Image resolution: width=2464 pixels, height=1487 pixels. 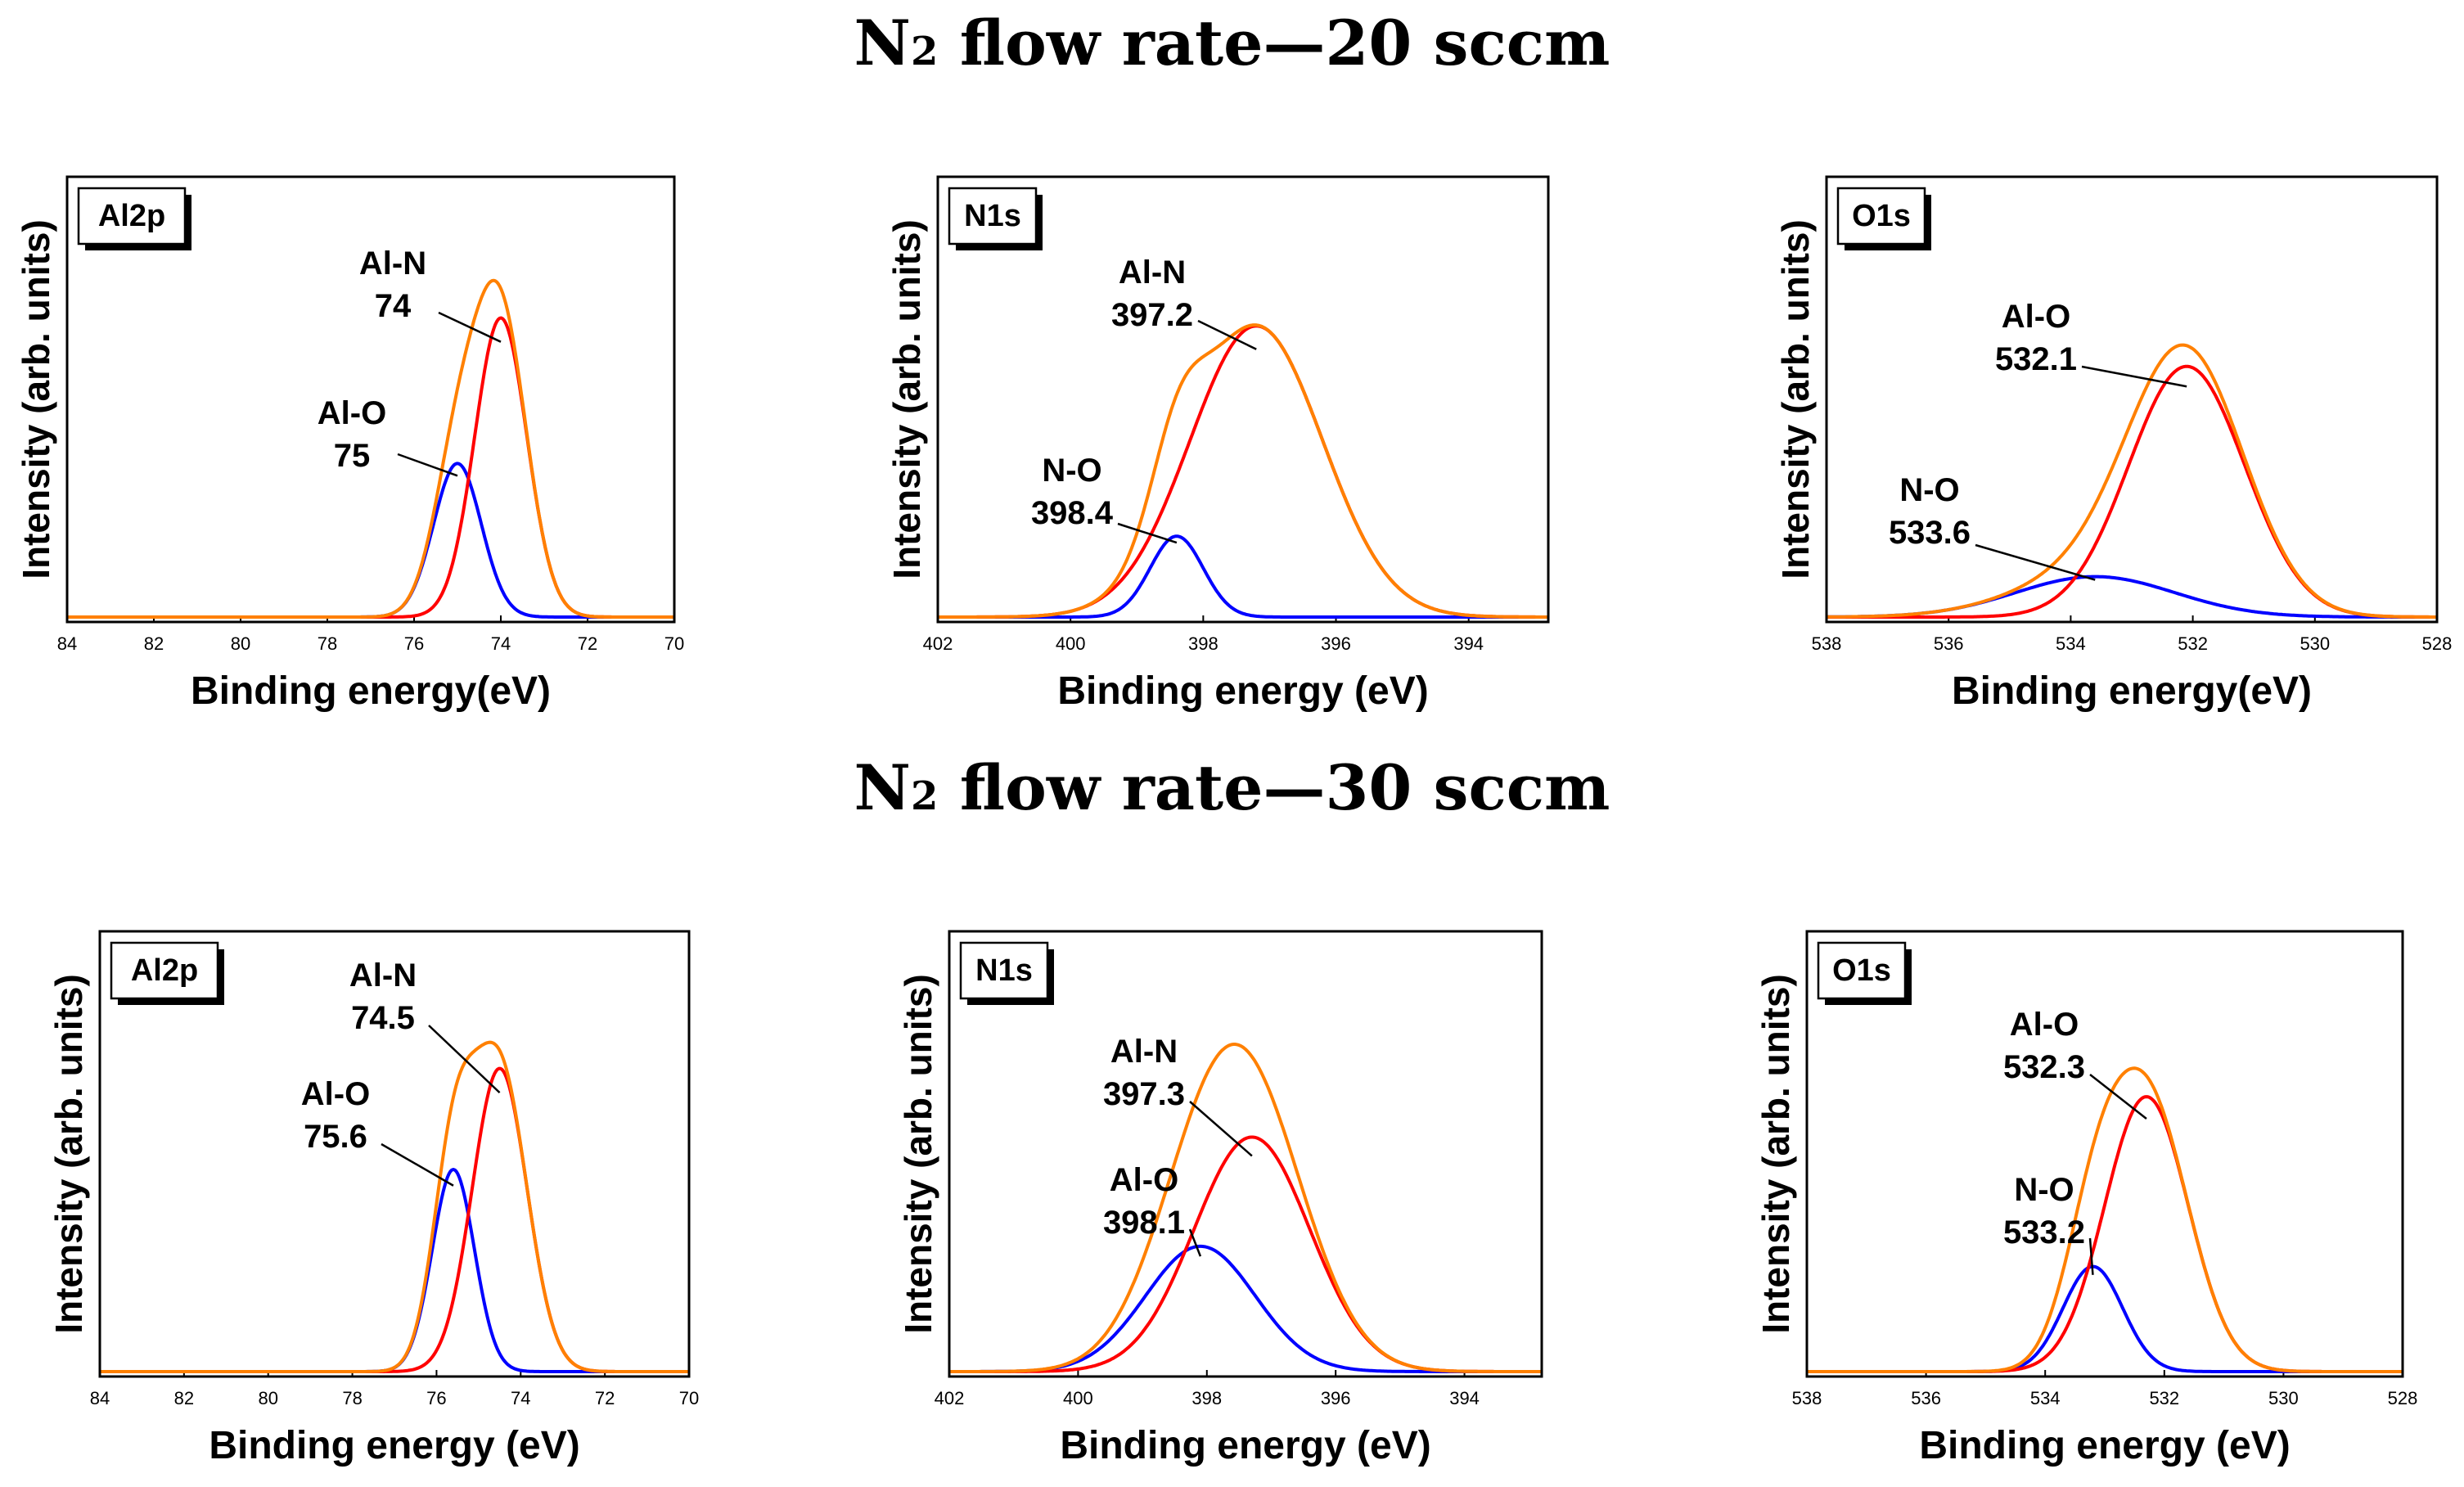 I want to click on x-tick-label: 530, so click(x=2283, y=1398).